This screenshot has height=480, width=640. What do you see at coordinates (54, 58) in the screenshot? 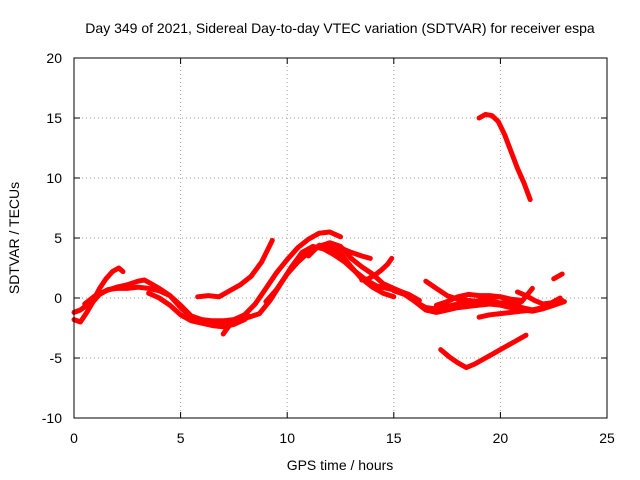
I see `y-tick-label: 20` at bounding box center [54, 58].